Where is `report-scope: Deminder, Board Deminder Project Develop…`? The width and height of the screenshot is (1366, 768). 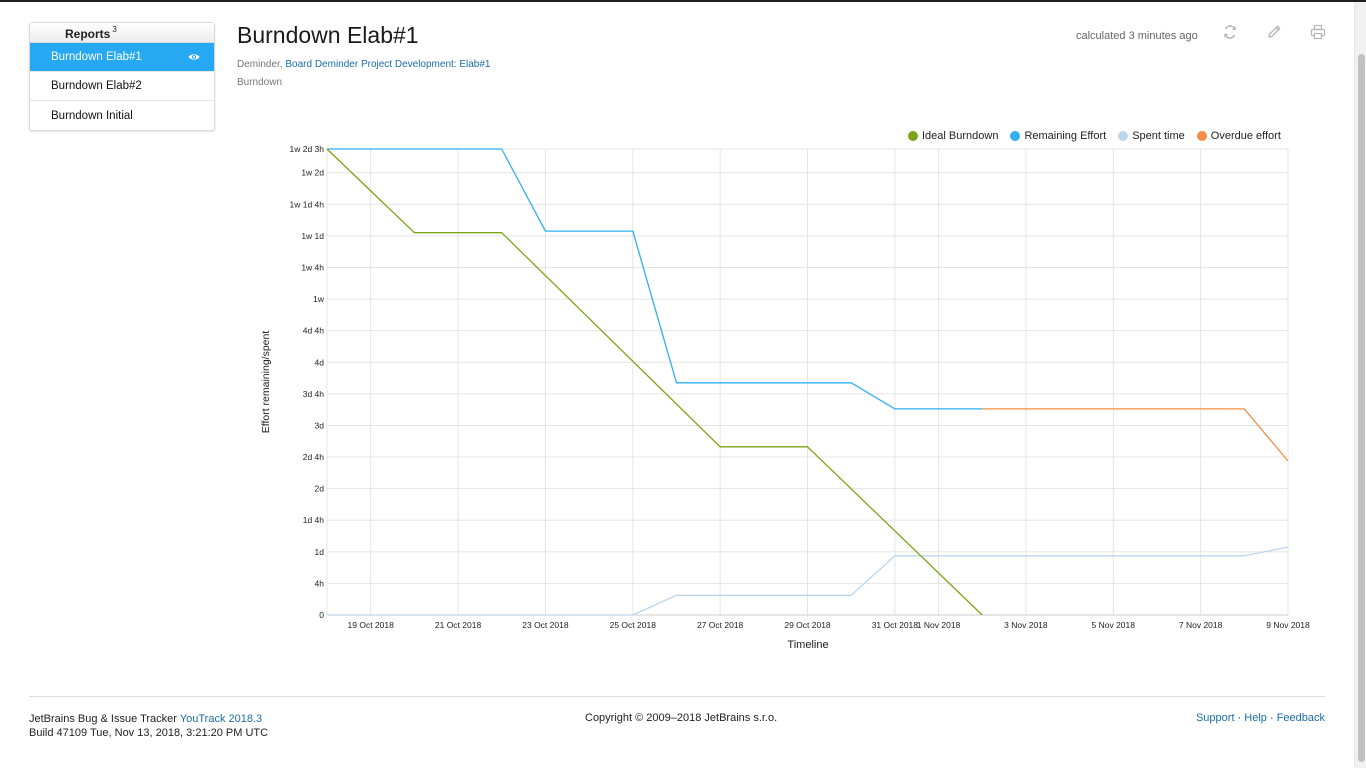
report-scope: Deminder, Board Deminder Project Develop… is located at coordinates (364, 64).